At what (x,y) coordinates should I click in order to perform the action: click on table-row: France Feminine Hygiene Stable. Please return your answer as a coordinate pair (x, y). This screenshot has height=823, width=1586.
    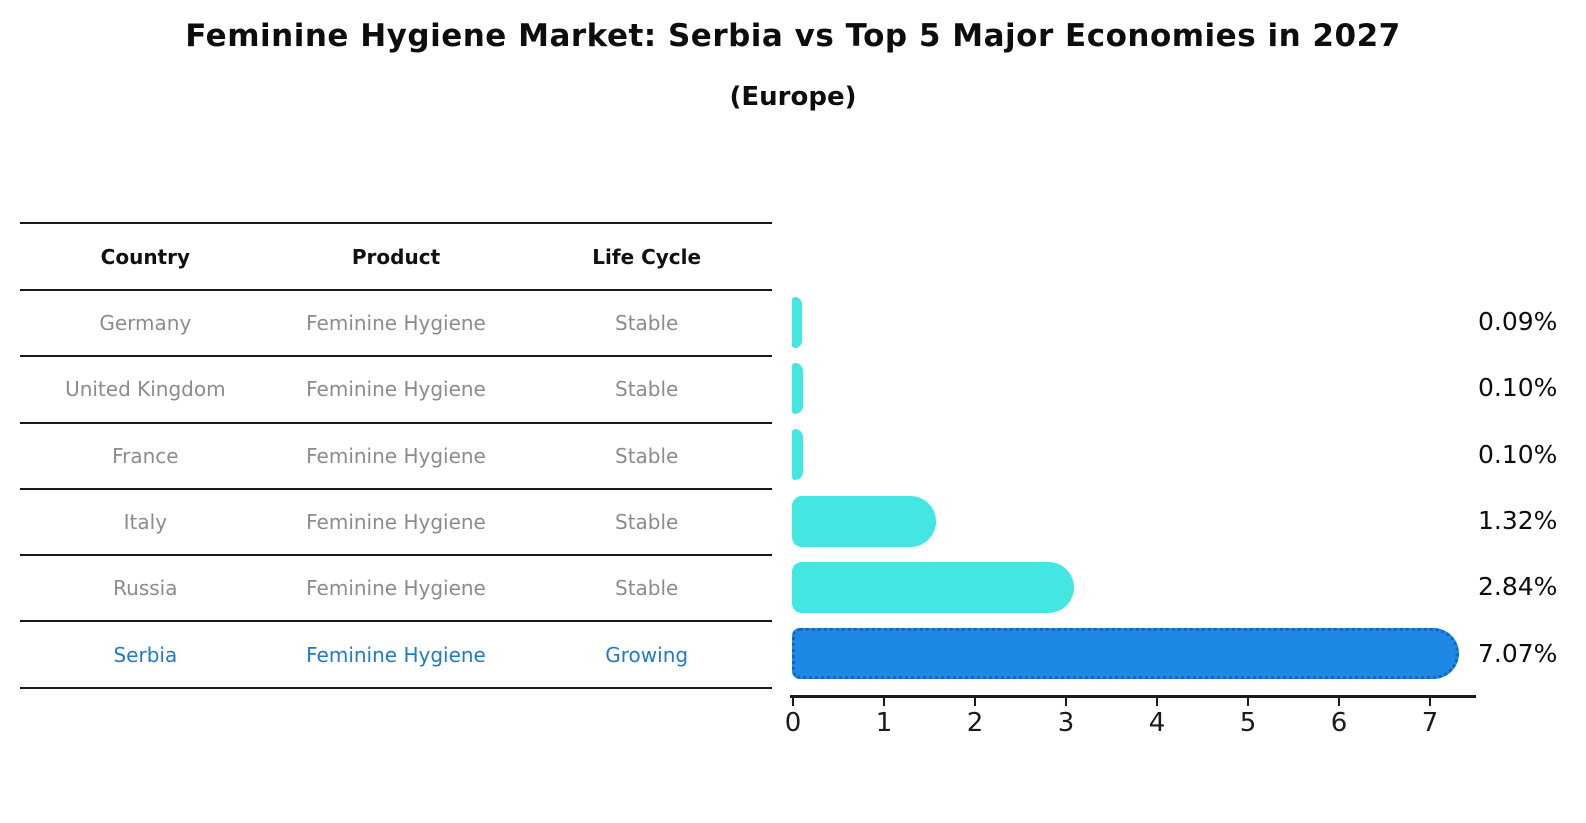
    Looking at the image, I should click on (396, 457).